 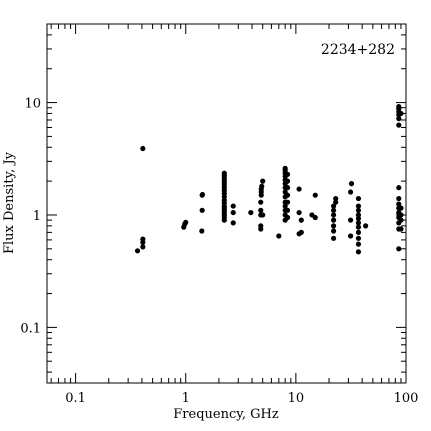 What do you see at coordinates (358, 50) in the screenshot?
I see `chart-title: 2234+282` at bounding box center [358, 50].